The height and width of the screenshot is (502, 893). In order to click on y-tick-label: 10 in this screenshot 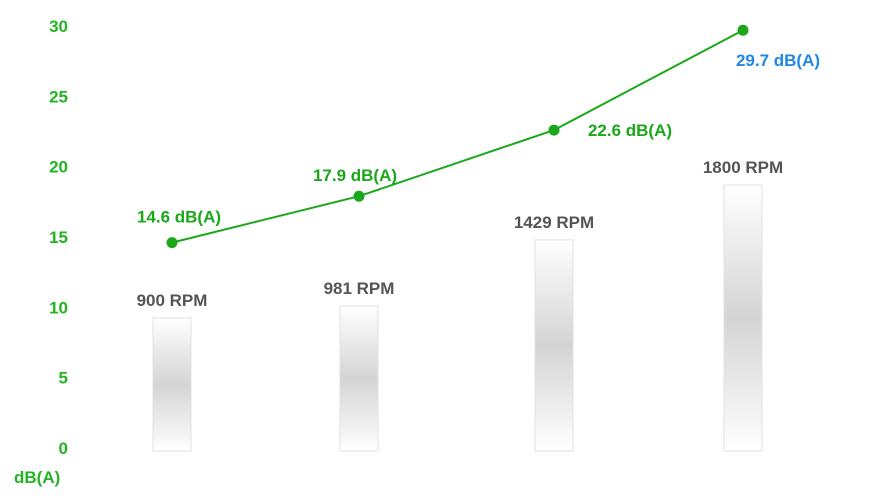, I will do `click(58, 307)`.